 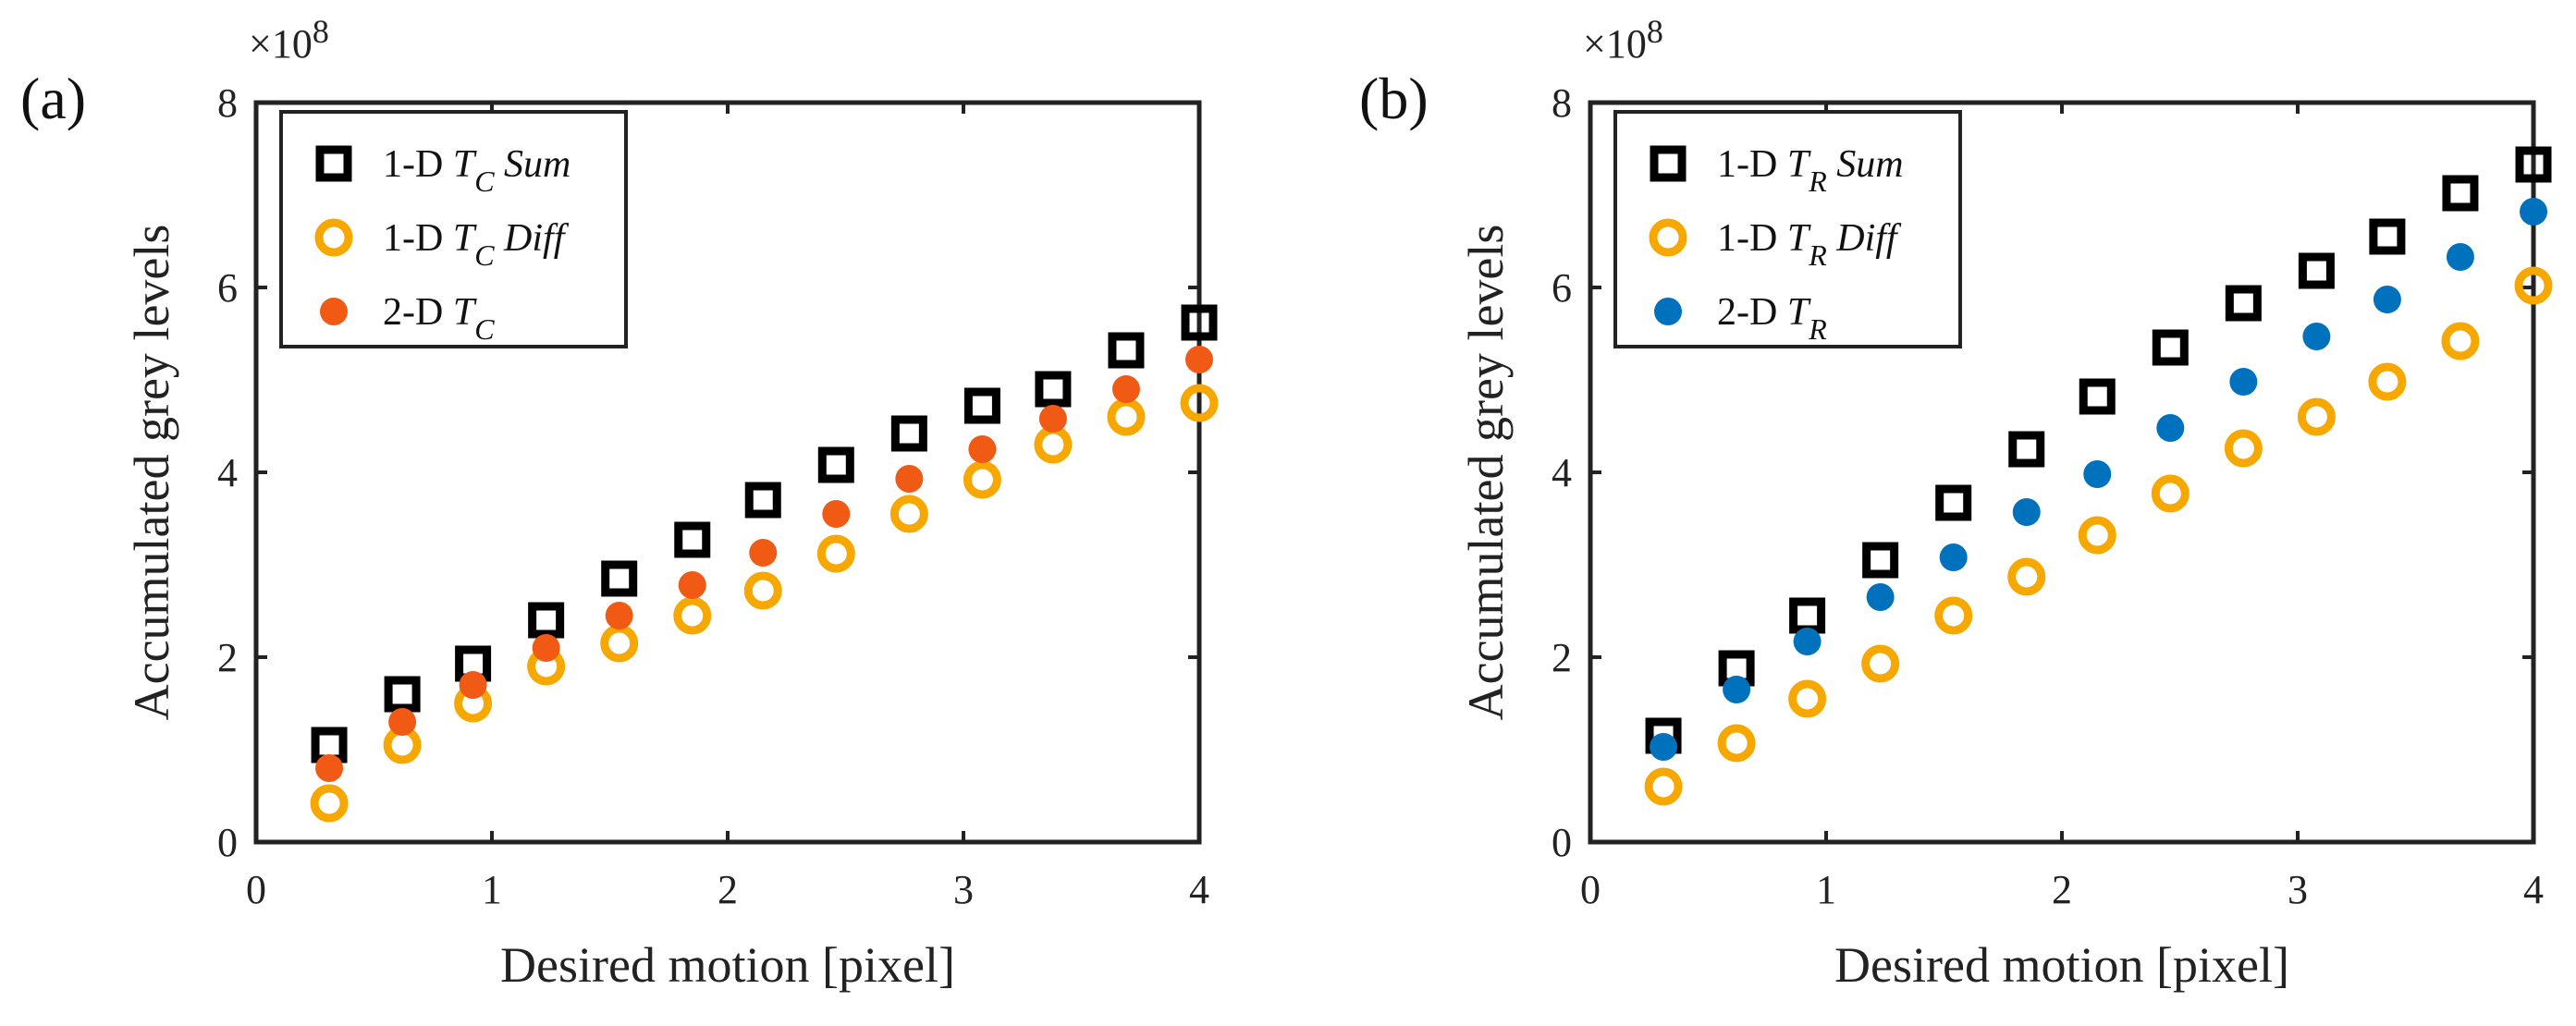 What do you see at coordinates (1866, 164) in the screenshot?
I see `legend-suffix: Sum` at bounding box center [1866, 164].